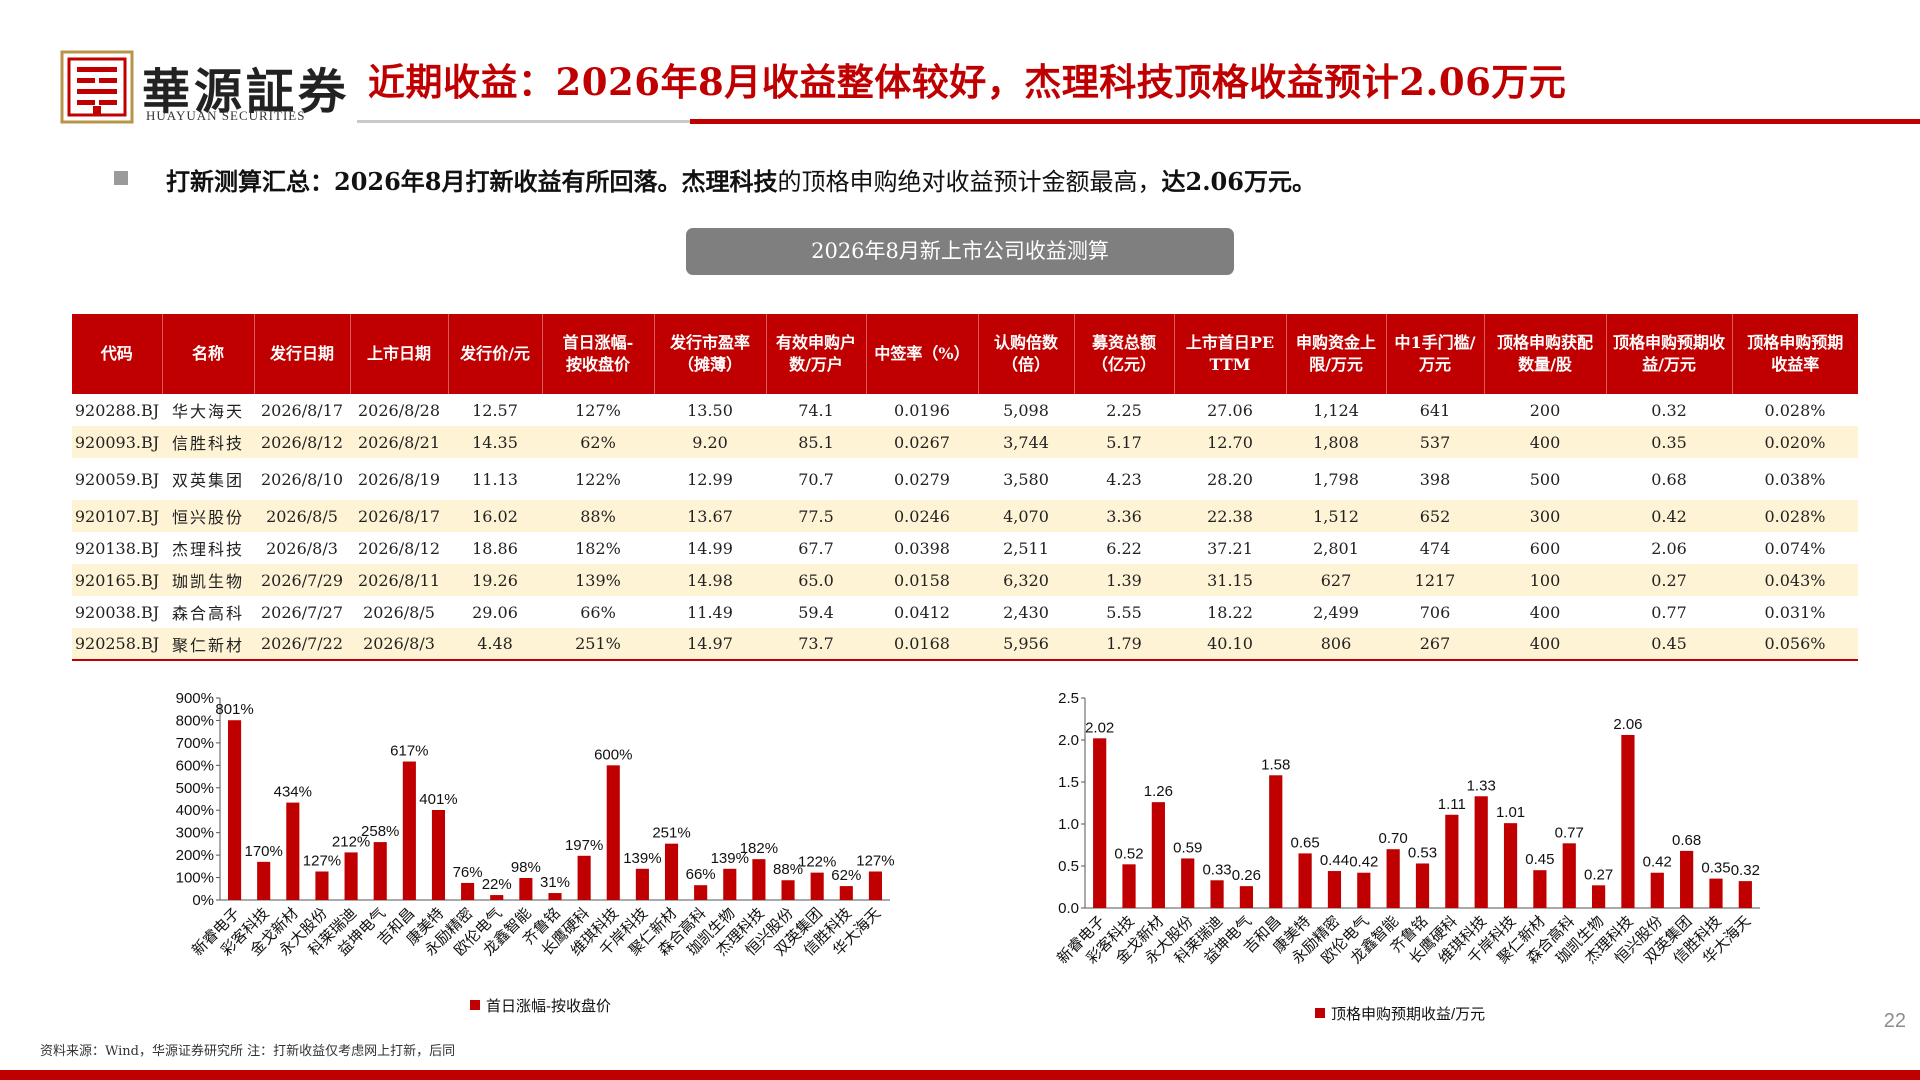 The height and width of the screenshot is (1080, 1920). What do you see at coordinates (117, 580) in the screenshot?
I see `stock-code-cell: 920165.BJ` at bounding box center [117, 580].